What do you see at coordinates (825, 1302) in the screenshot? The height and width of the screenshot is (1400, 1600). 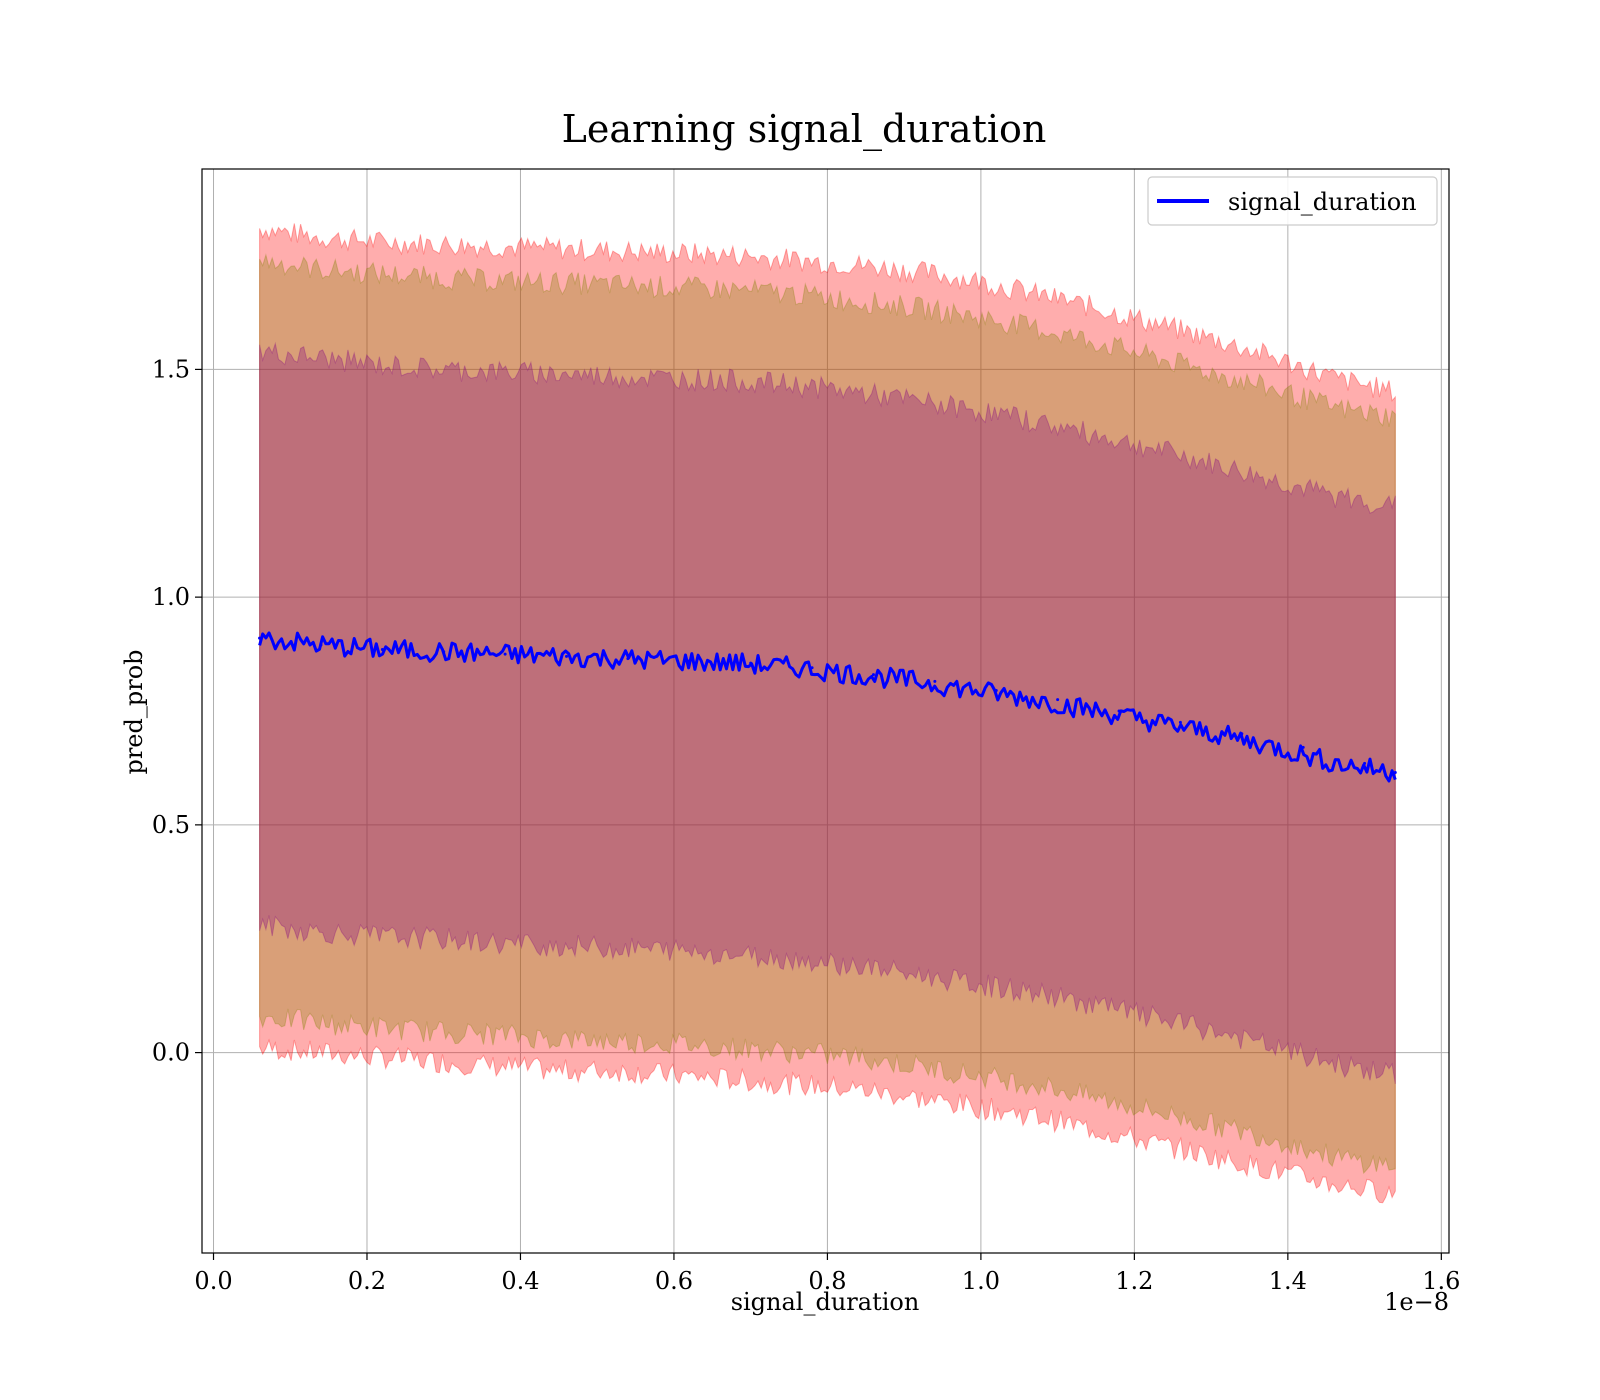 I see `x-axis-label: signal_duration` at bounding box center [825, 1302].